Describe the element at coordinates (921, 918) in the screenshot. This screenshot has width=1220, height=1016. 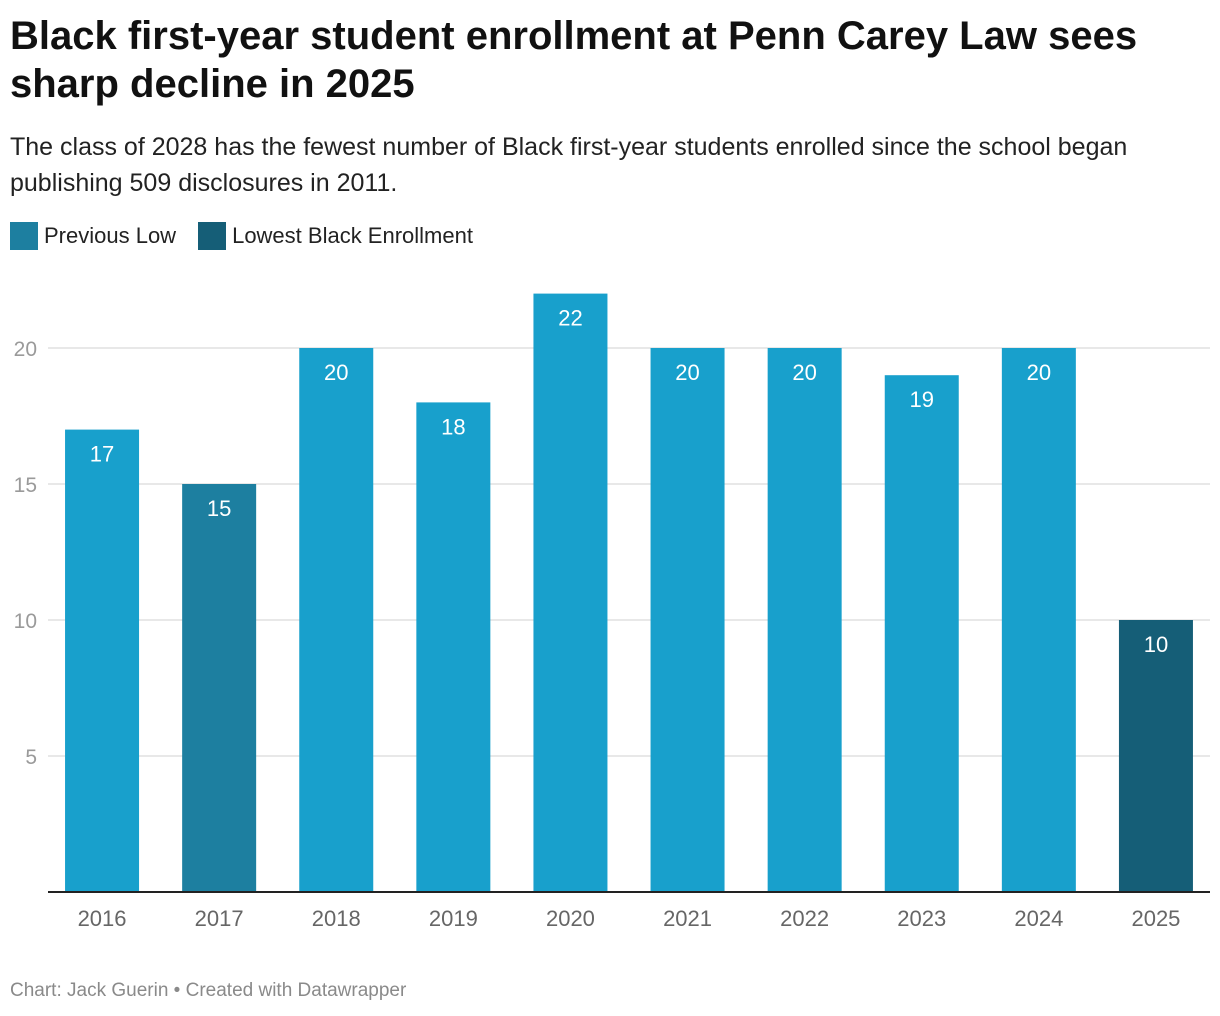
I see `x-tick-label: 2023` at that location.